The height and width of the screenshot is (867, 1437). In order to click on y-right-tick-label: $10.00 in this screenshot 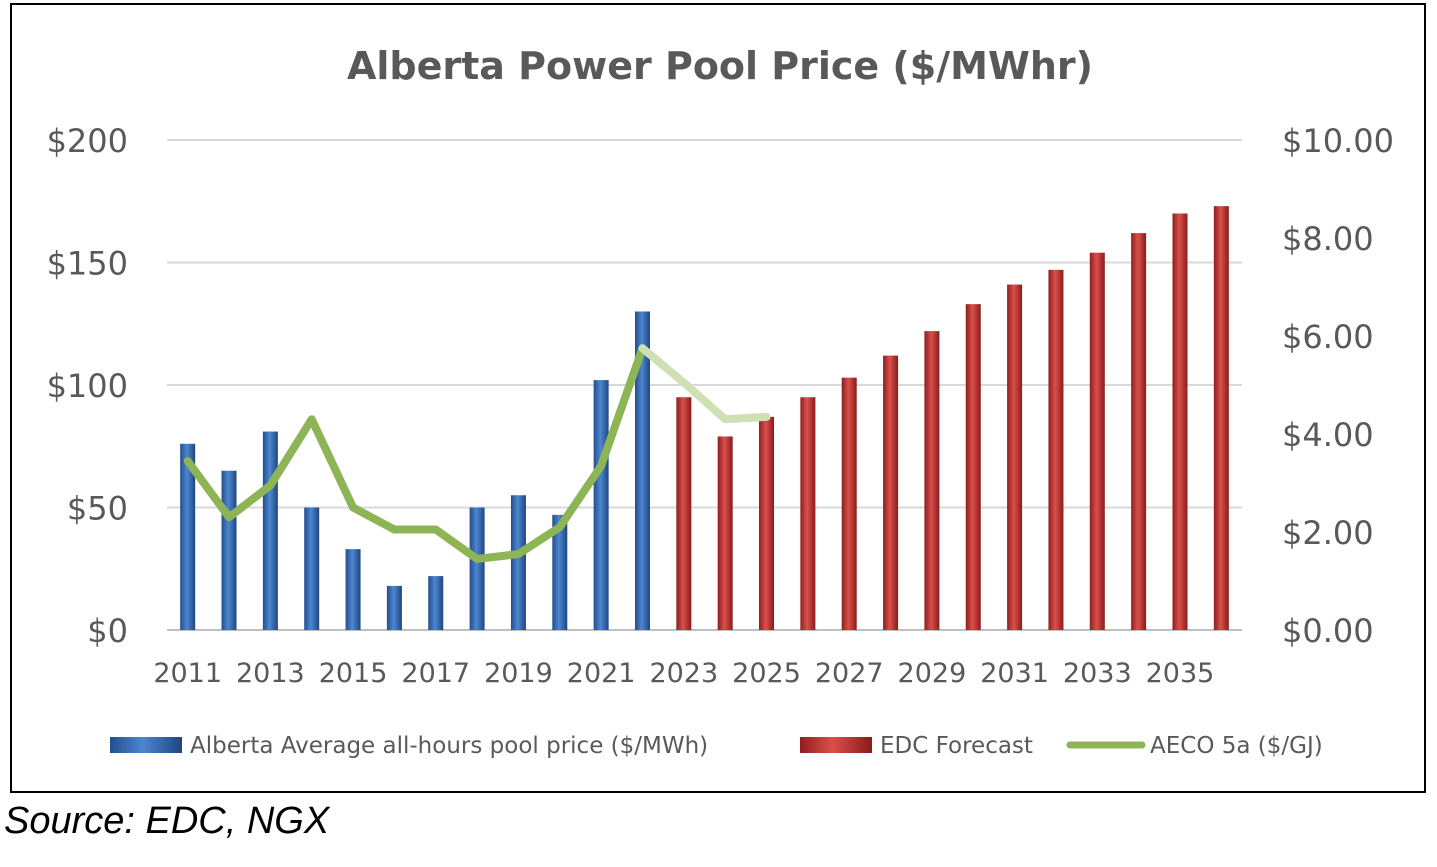, I will do `click(1338, 141)`.